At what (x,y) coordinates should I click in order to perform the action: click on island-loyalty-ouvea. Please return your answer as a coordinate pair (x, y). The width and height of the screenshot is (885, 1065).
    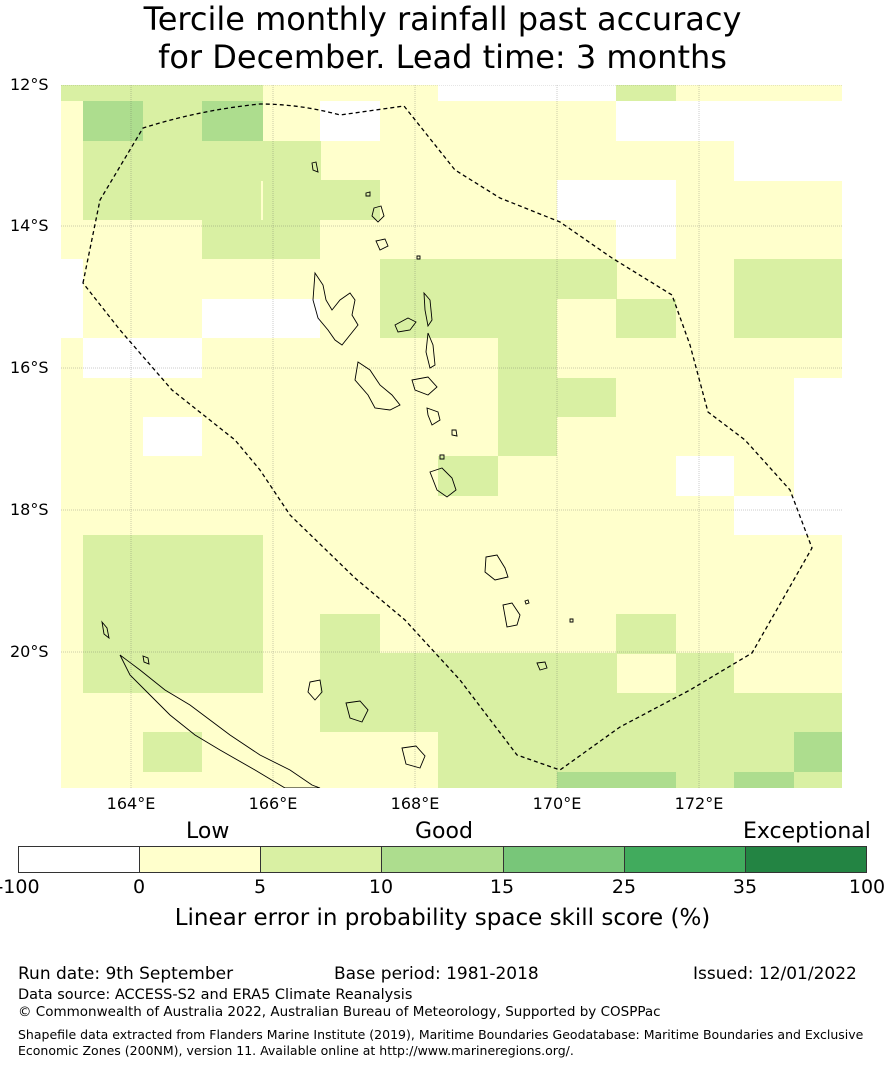
    Looking at the image, I should click on (315, 690).